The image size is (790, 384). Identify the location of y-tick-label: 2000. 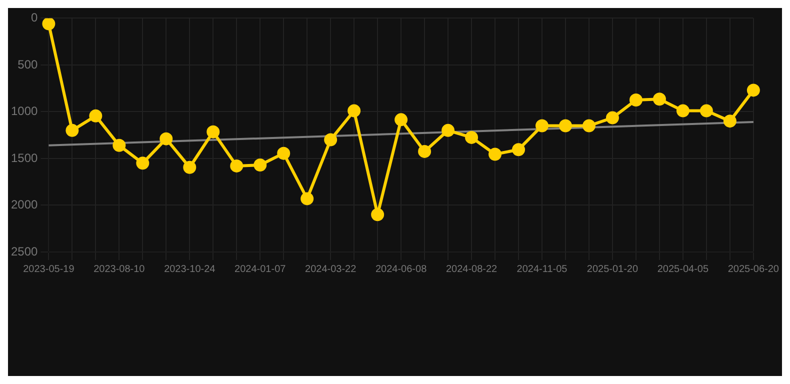
(24, 205).